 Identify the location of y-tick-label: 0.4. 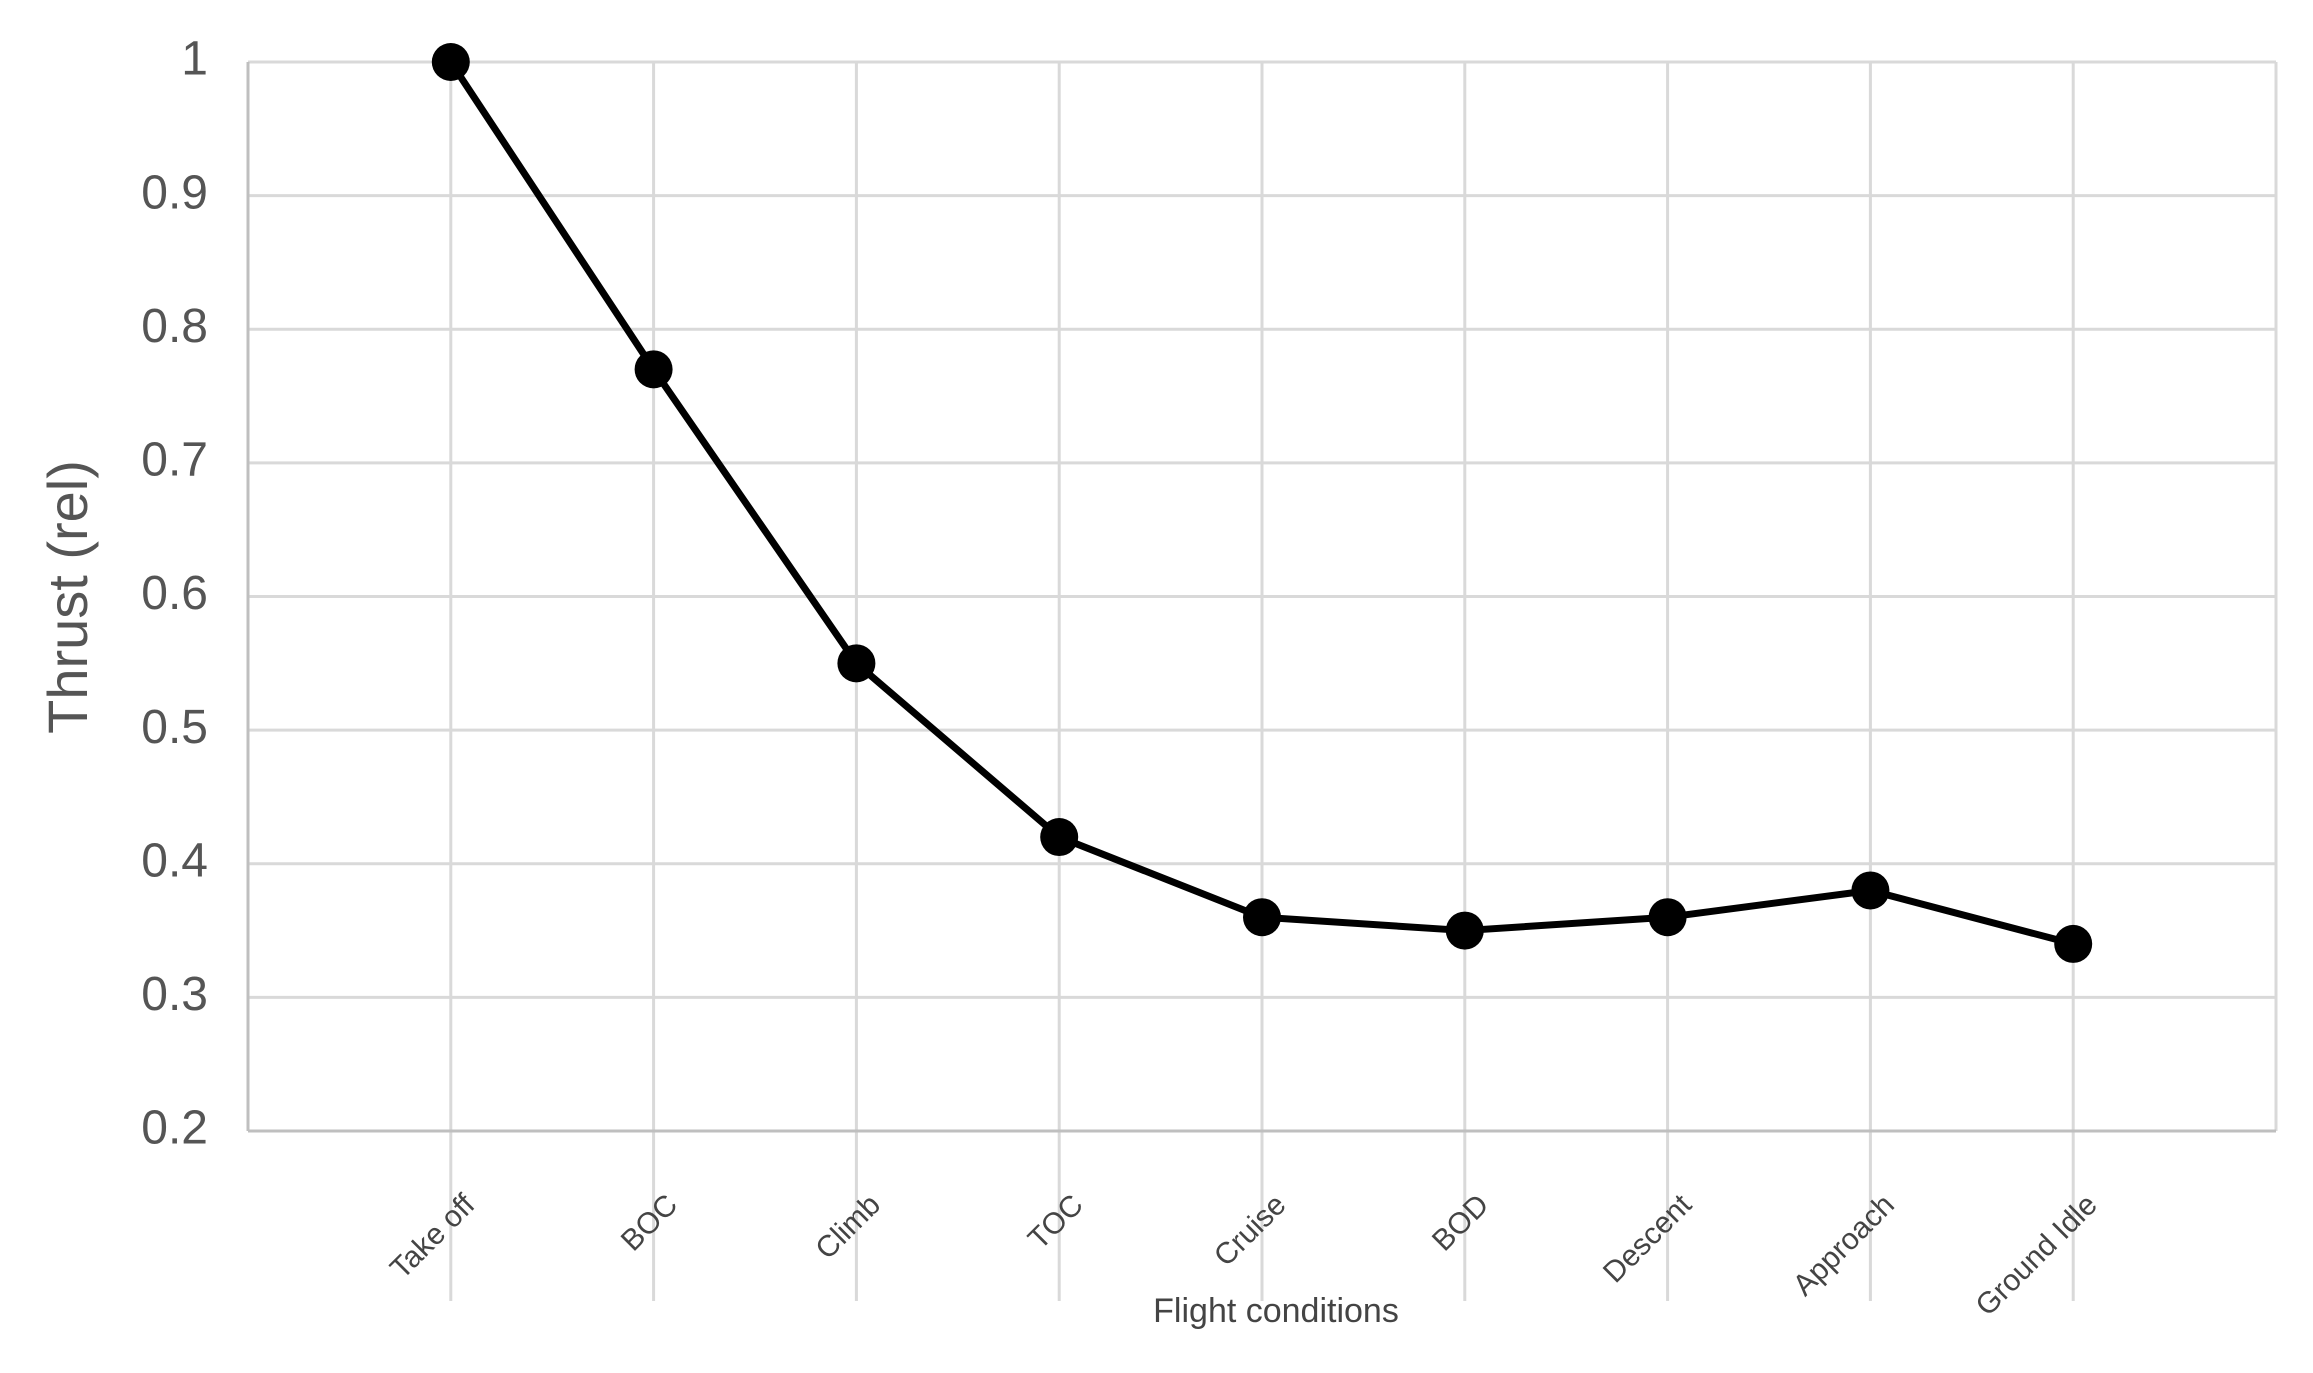
(174, 860).